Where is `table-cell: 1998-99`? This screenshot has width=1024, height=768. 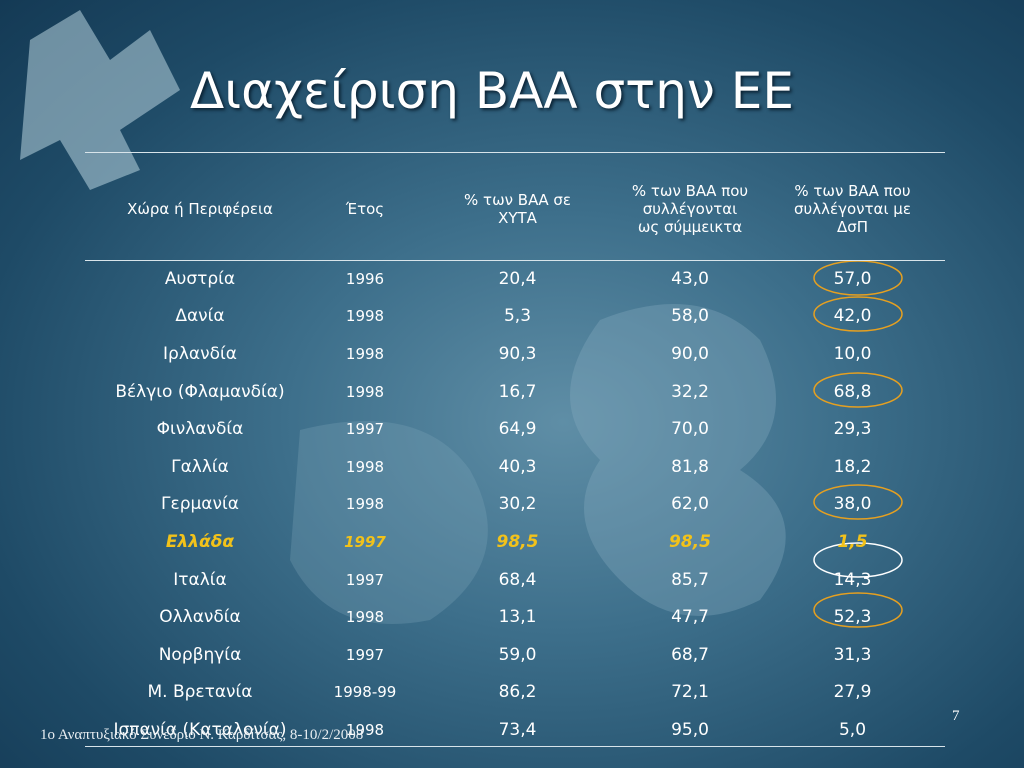 table-cell: 1998-99 is located at coordinates (365, 692).